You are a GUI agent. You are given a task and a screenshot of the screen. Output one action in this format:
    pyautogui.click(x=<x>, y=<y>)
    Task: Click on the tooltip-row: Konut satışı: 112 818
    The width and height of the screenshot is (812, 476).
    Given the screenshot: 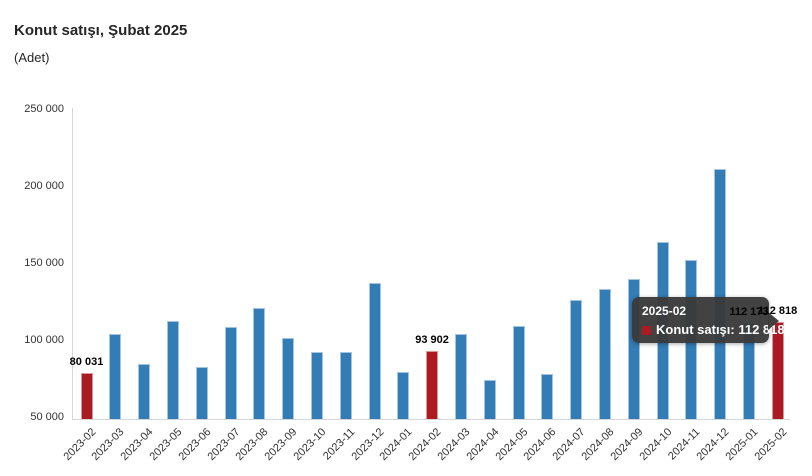 What is the action you would take?
    pyautogui.click(x=713, y=330)
    